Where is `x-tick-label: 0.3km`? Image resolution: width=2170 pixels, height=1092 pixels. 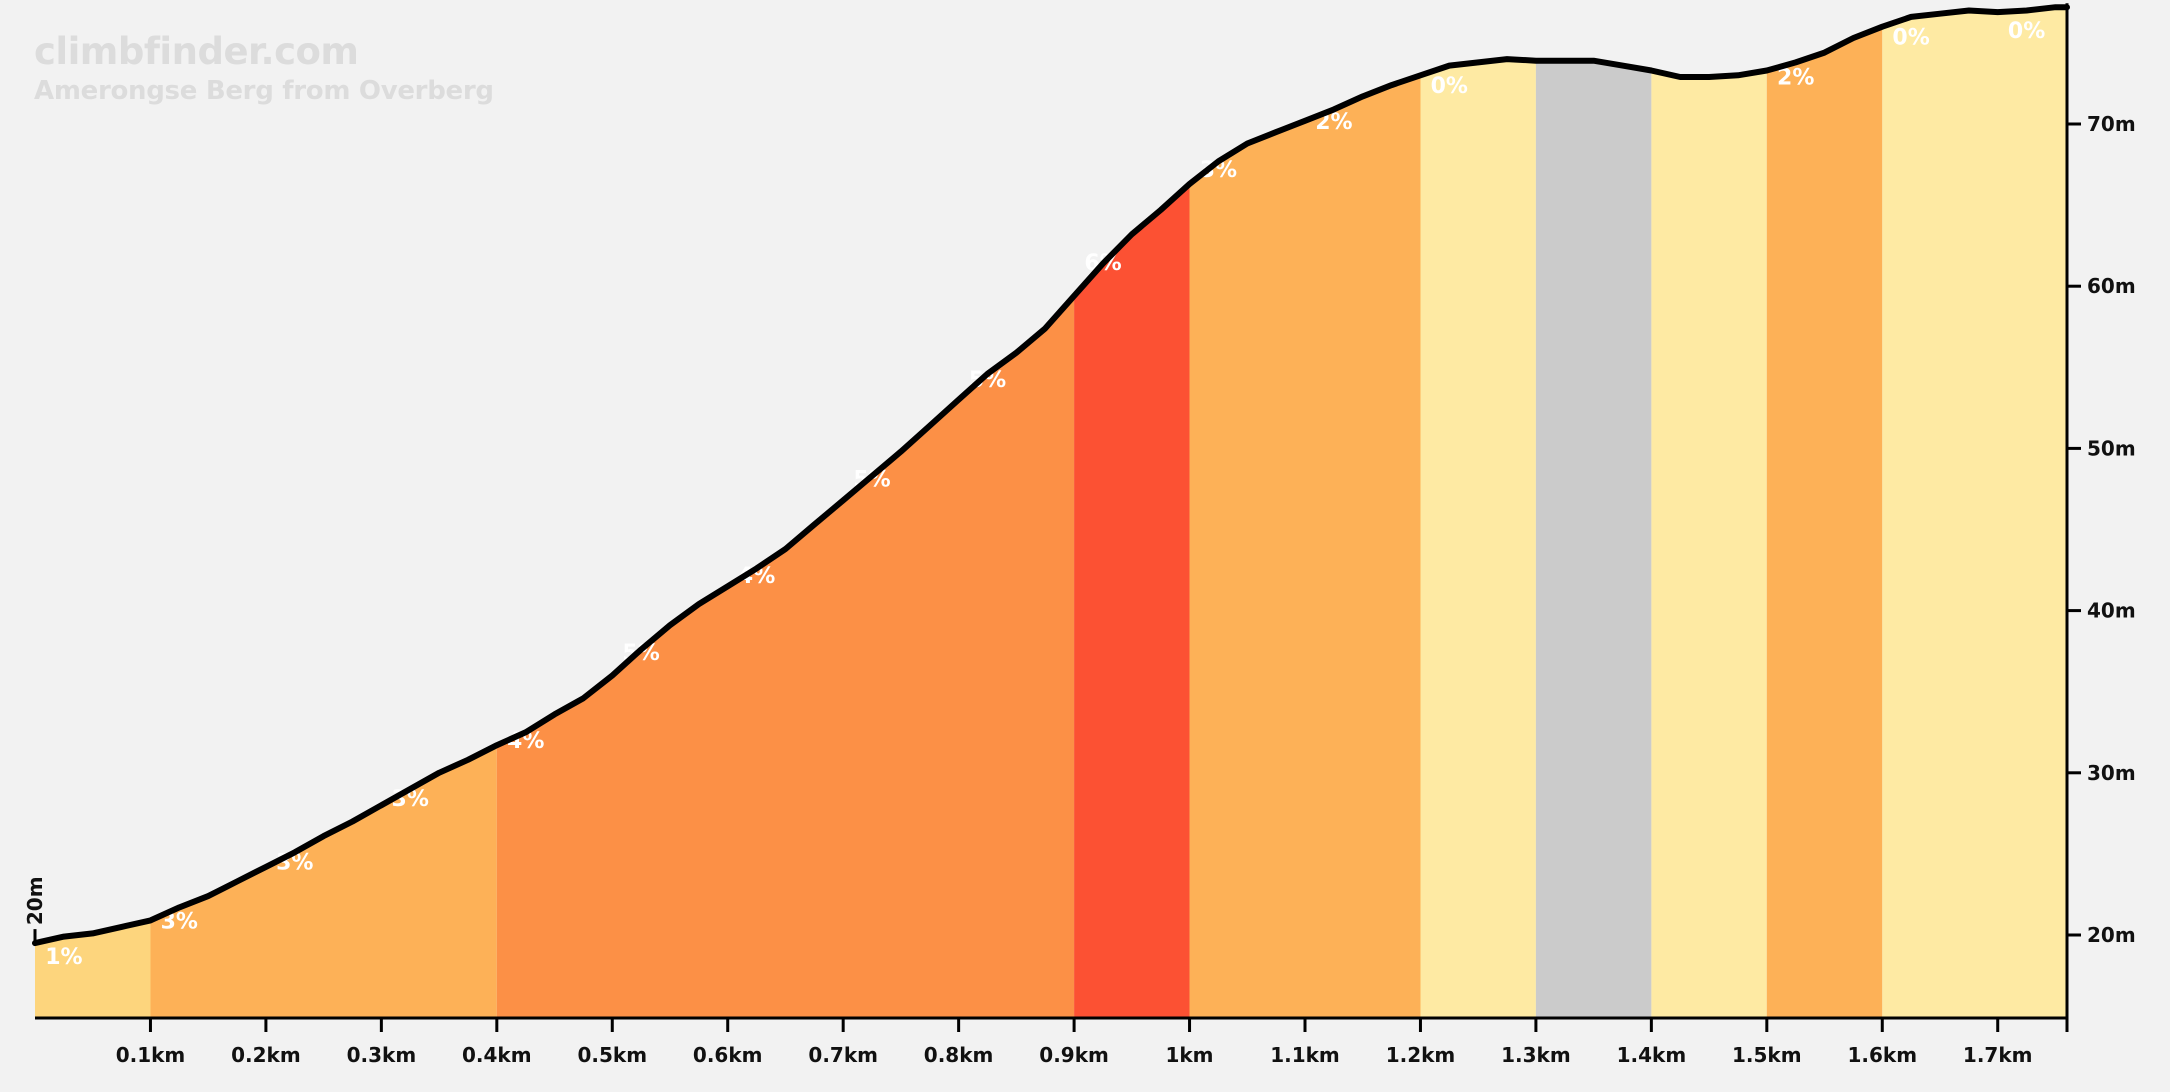 x-tick-label: 0.3km is located at coordinates (382, 1055).